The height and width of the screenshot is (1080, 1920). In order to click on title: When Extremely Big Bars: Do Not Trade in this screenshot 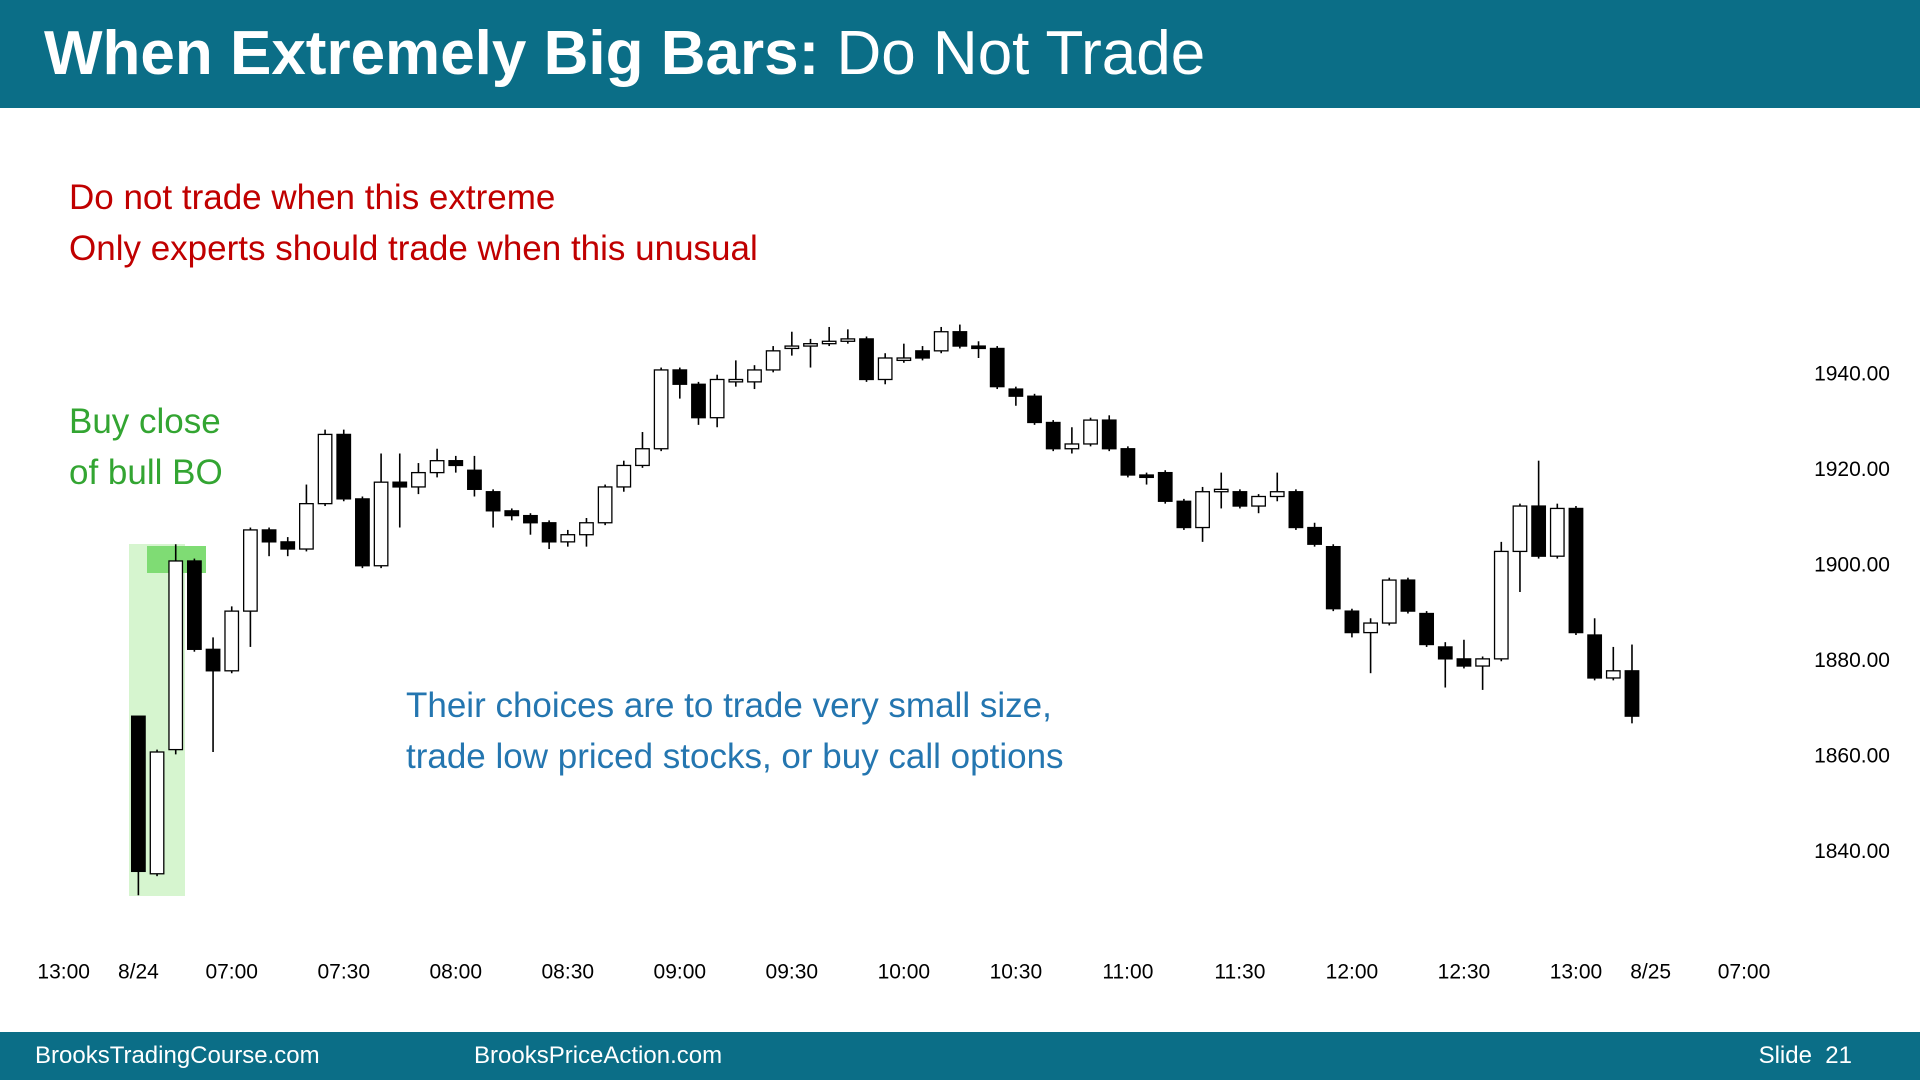, I will do `click(624, 54)`.